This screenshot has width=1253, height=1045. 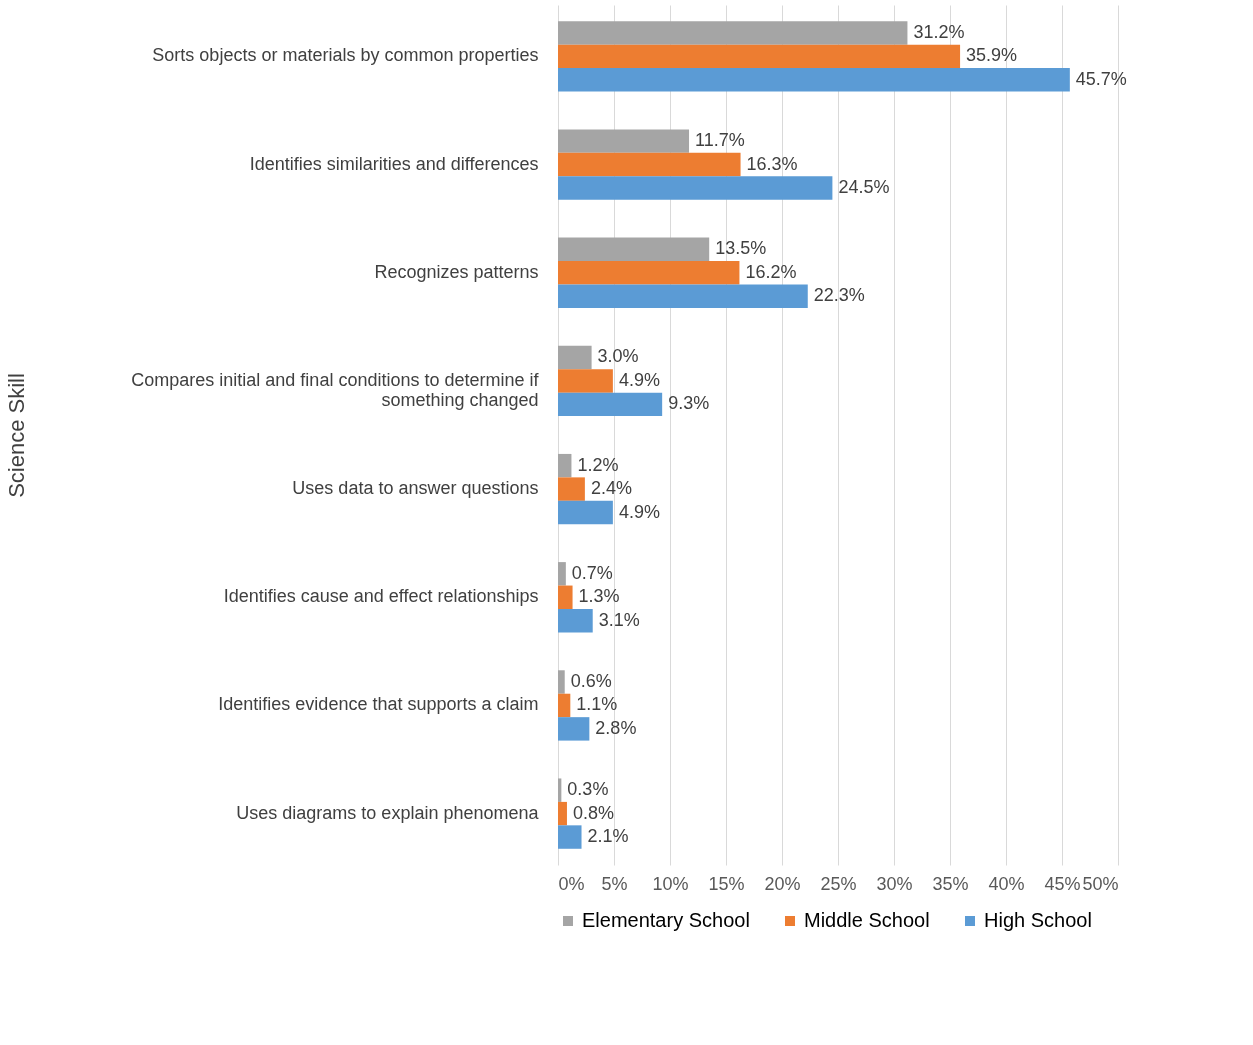 I want to click on data-label: 2.8%, so click(x=616, y=727).